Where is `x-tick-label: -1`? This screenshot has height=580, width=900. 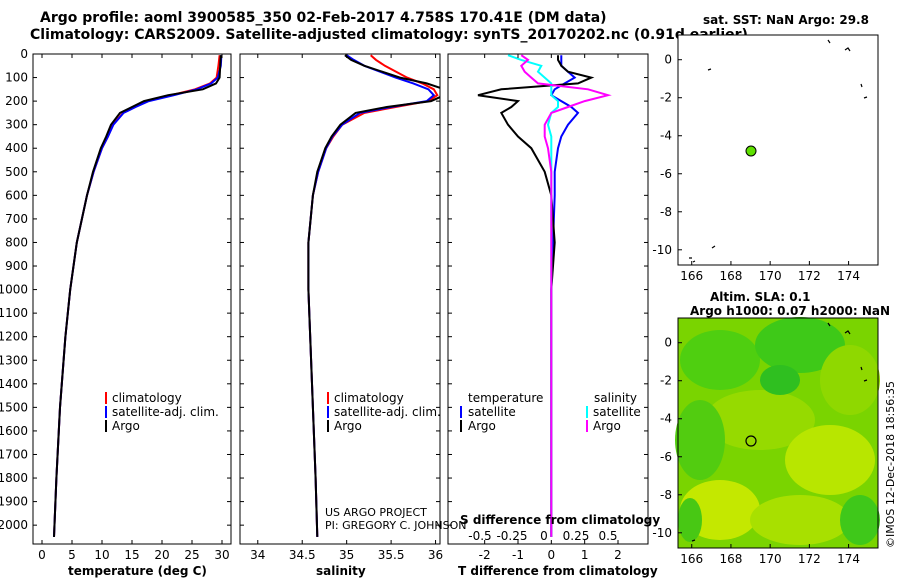 x-tick-label: -1 is located at coordinates (518, 555).